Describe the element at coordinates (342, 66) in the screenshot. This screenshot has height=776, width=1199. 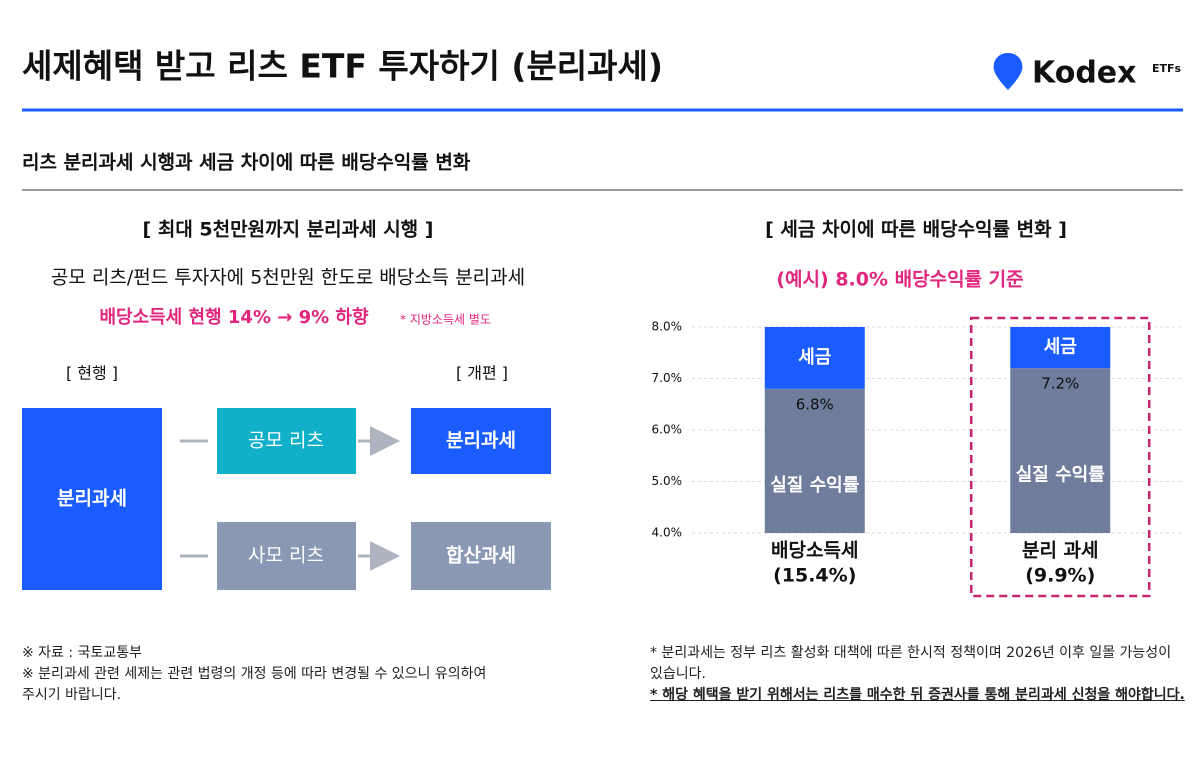
I see `title: 세제혜택 받고 리츠 ETF 투자하기 (분리과세)` at that location.